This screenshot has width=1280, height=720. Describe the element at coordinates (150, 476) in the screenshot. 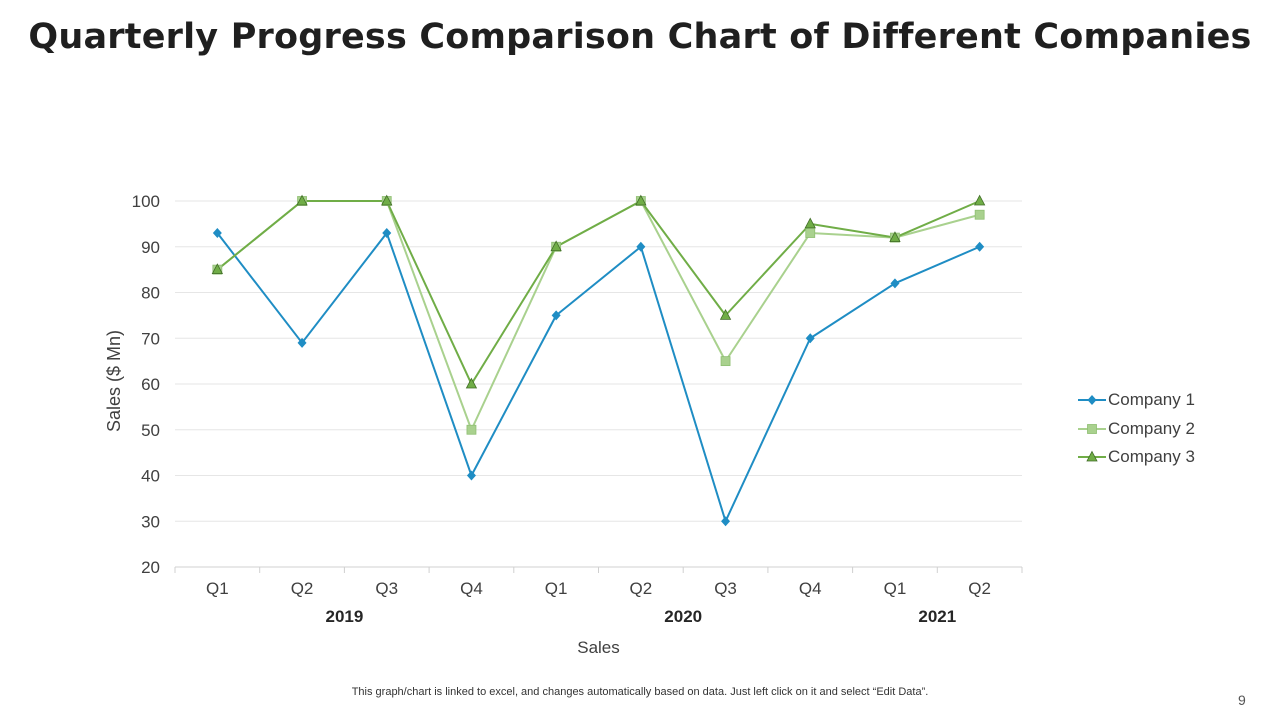

I see `y-tick-label: 40` at that location.